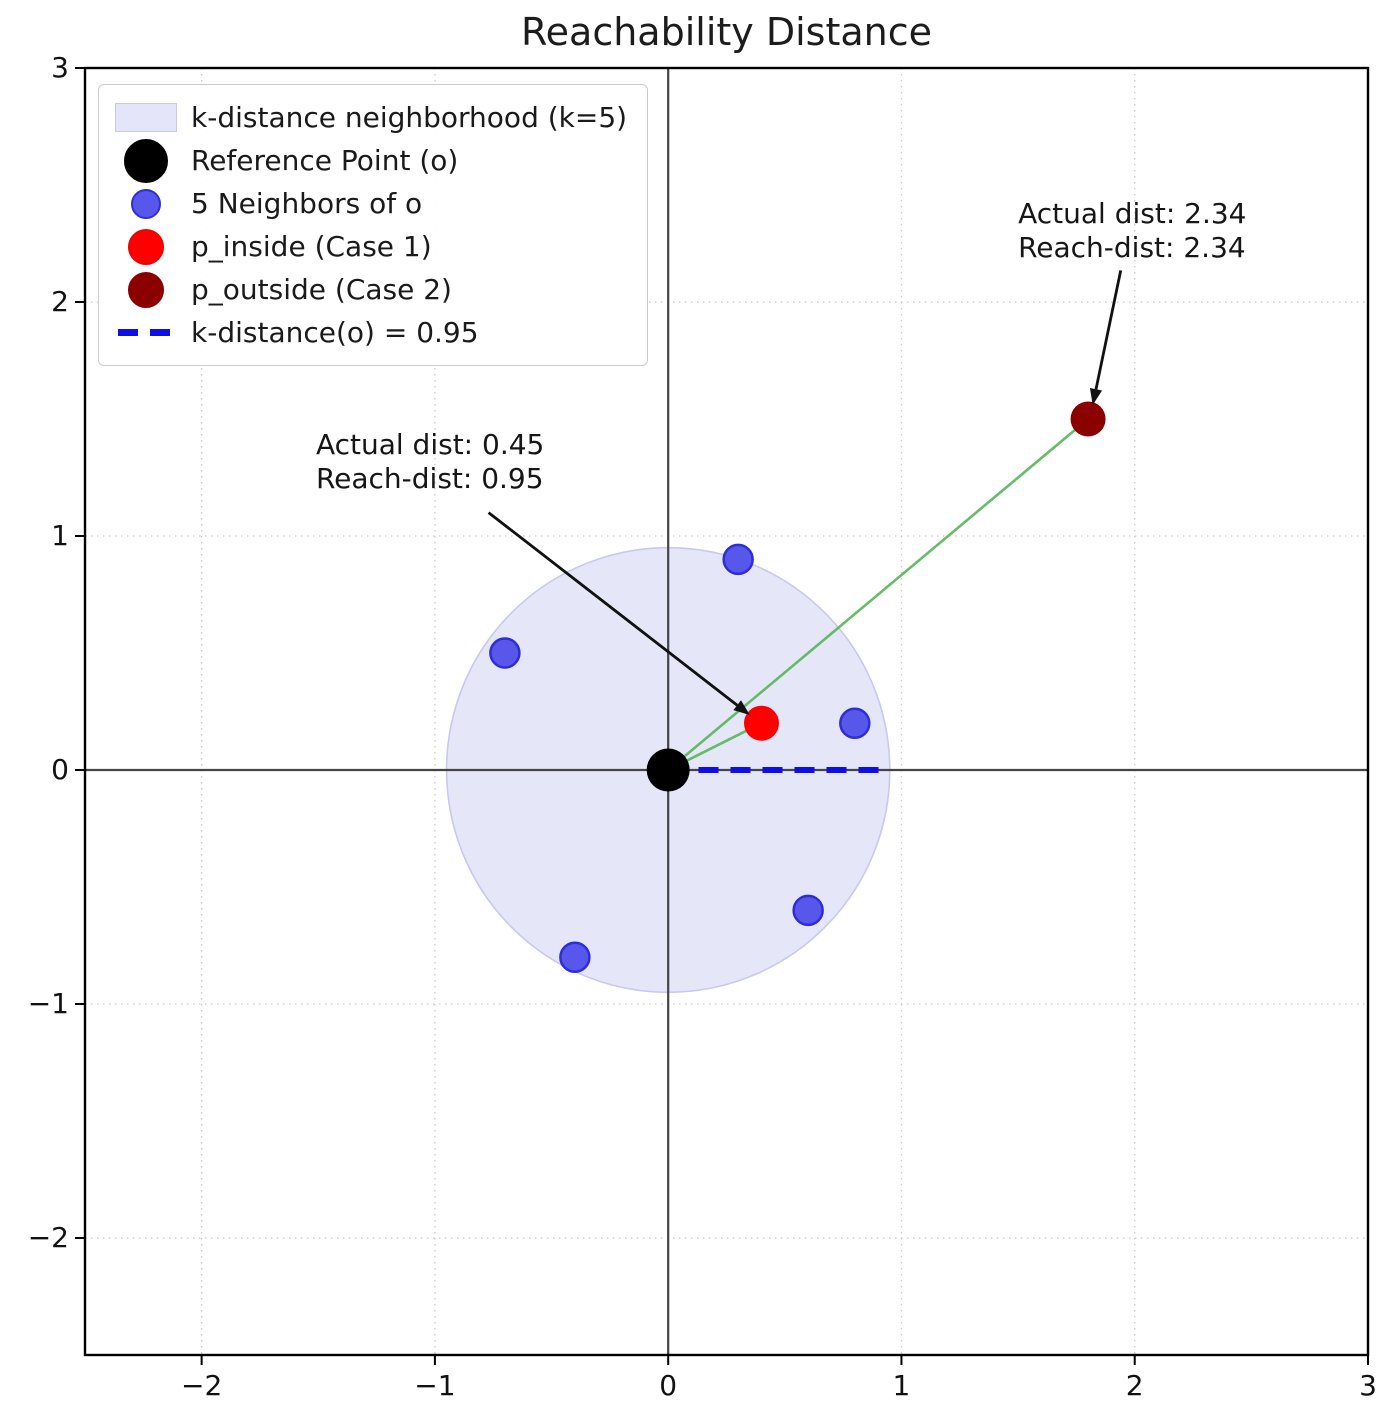 The height and width of the screenshot is (1427, 1400). I want to click on legend-item: 5 Neighbors of o, so click(369, 203).